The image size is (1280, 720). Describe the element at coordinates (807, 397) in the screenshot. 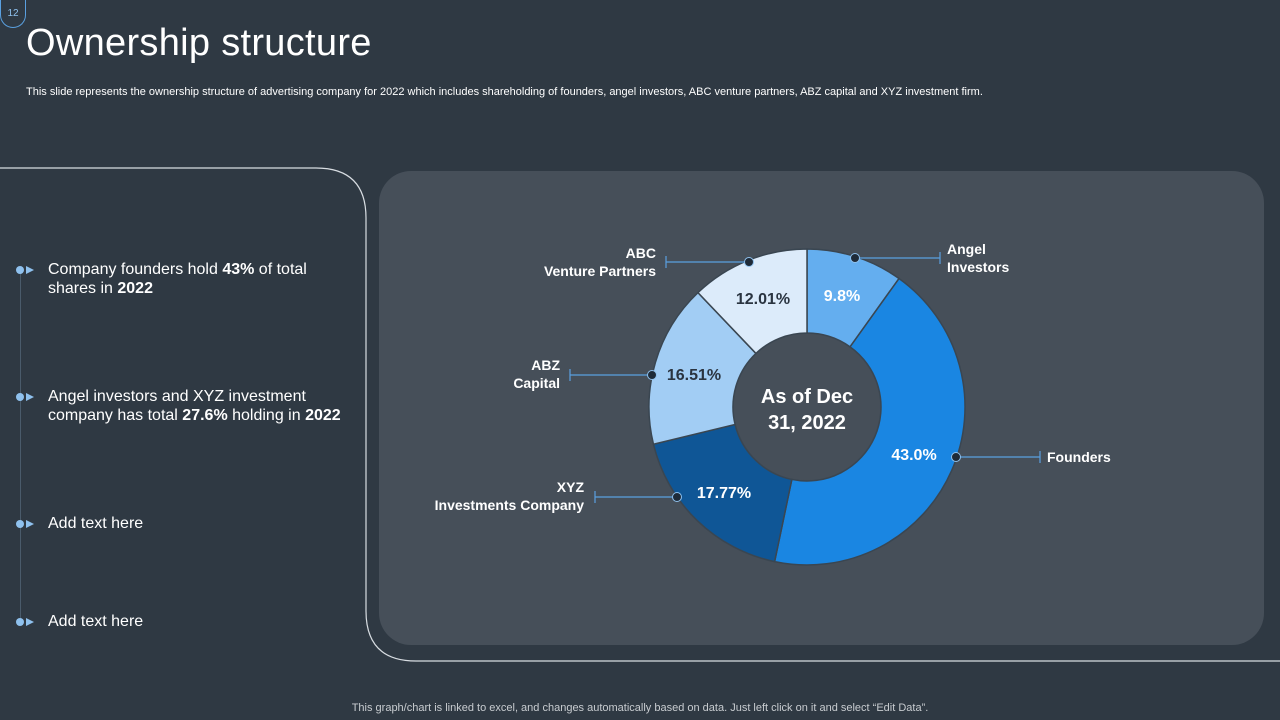

I see `center-label: As of Dec` at that location.